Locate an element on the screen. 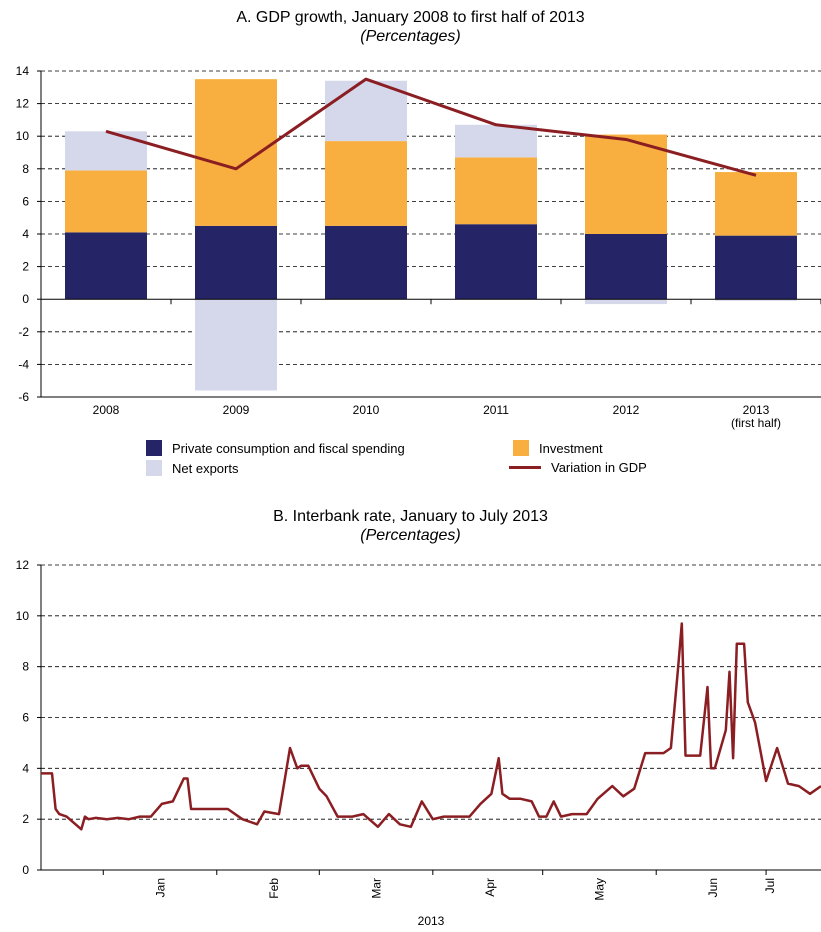 The height and width of the screenshot is (932, 821). legend-item-net-exports: Net exports is located at coordinates (192, 468).